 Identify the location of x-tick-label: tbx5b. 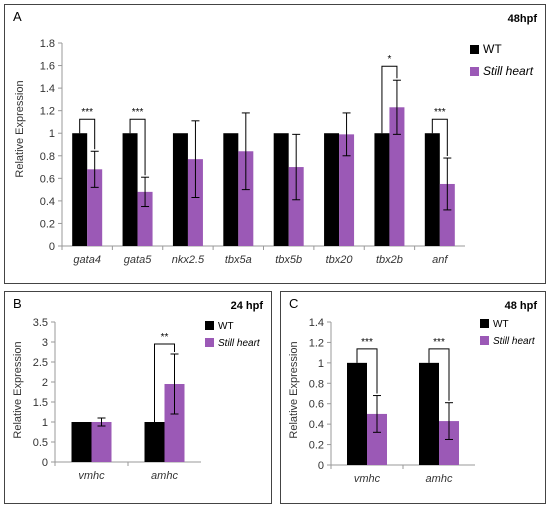
(288, 260).